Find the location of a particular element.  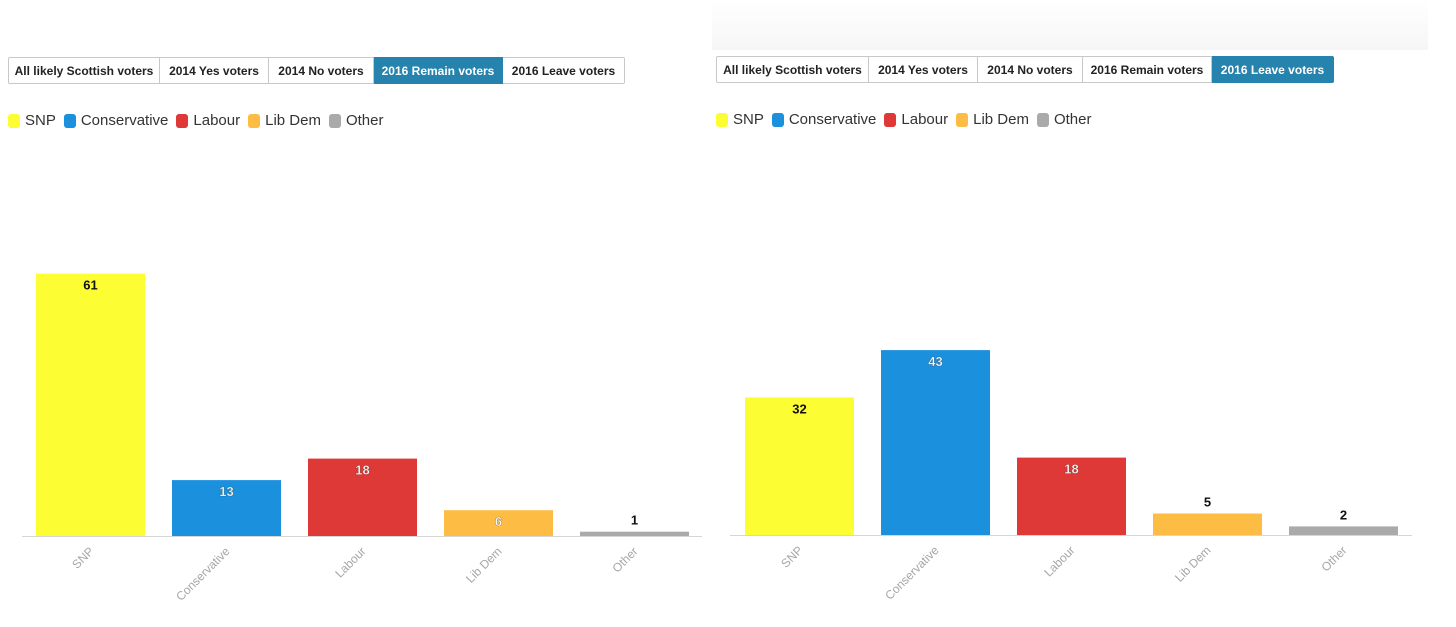

data-label-snp: 32 is located at coordinates (799, 408).